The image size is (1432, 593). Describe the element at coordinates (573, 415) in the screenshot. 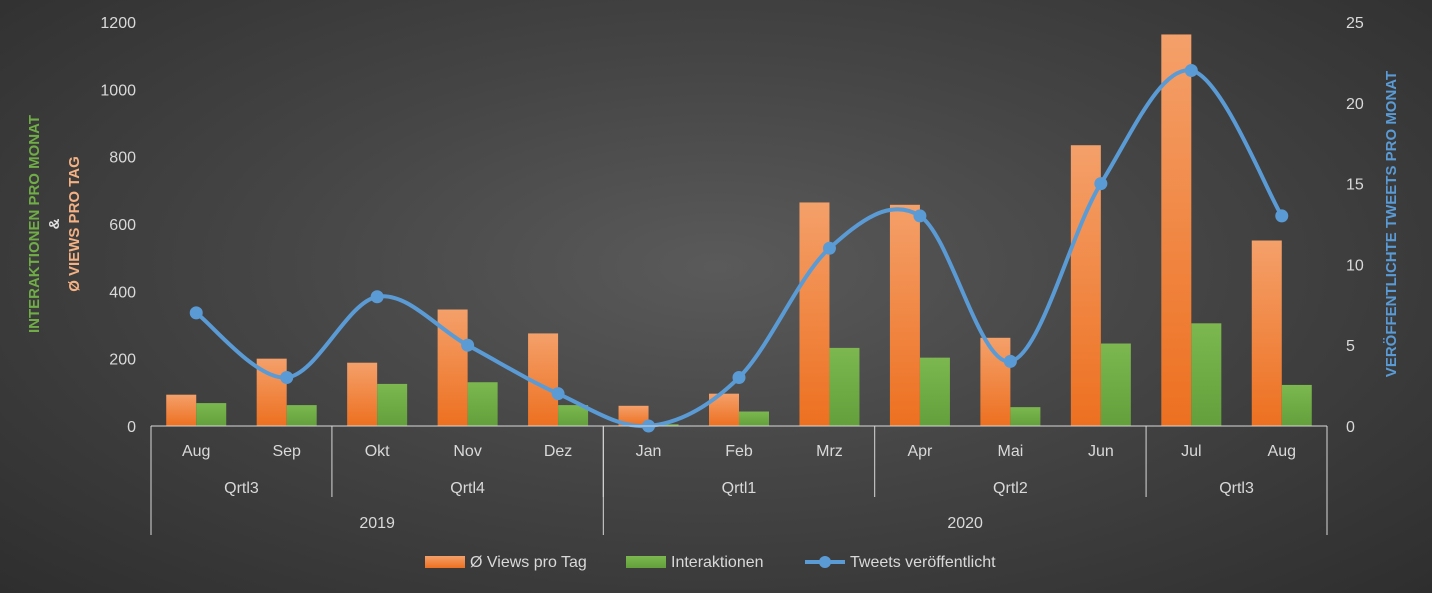

I see `bar-interactions-dez` at that location.